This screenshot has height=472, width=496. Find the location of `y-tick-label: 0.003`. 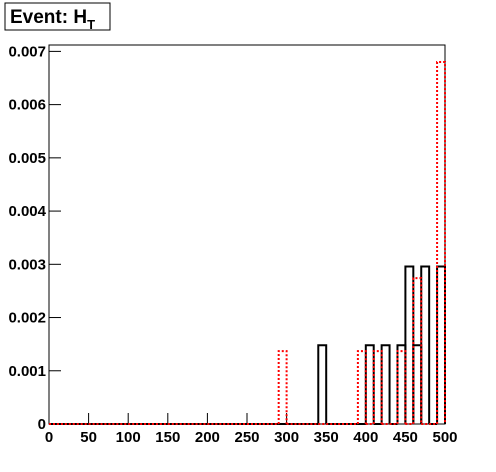

y-tick-label: 0.003 is located at coordinates (27, 264).